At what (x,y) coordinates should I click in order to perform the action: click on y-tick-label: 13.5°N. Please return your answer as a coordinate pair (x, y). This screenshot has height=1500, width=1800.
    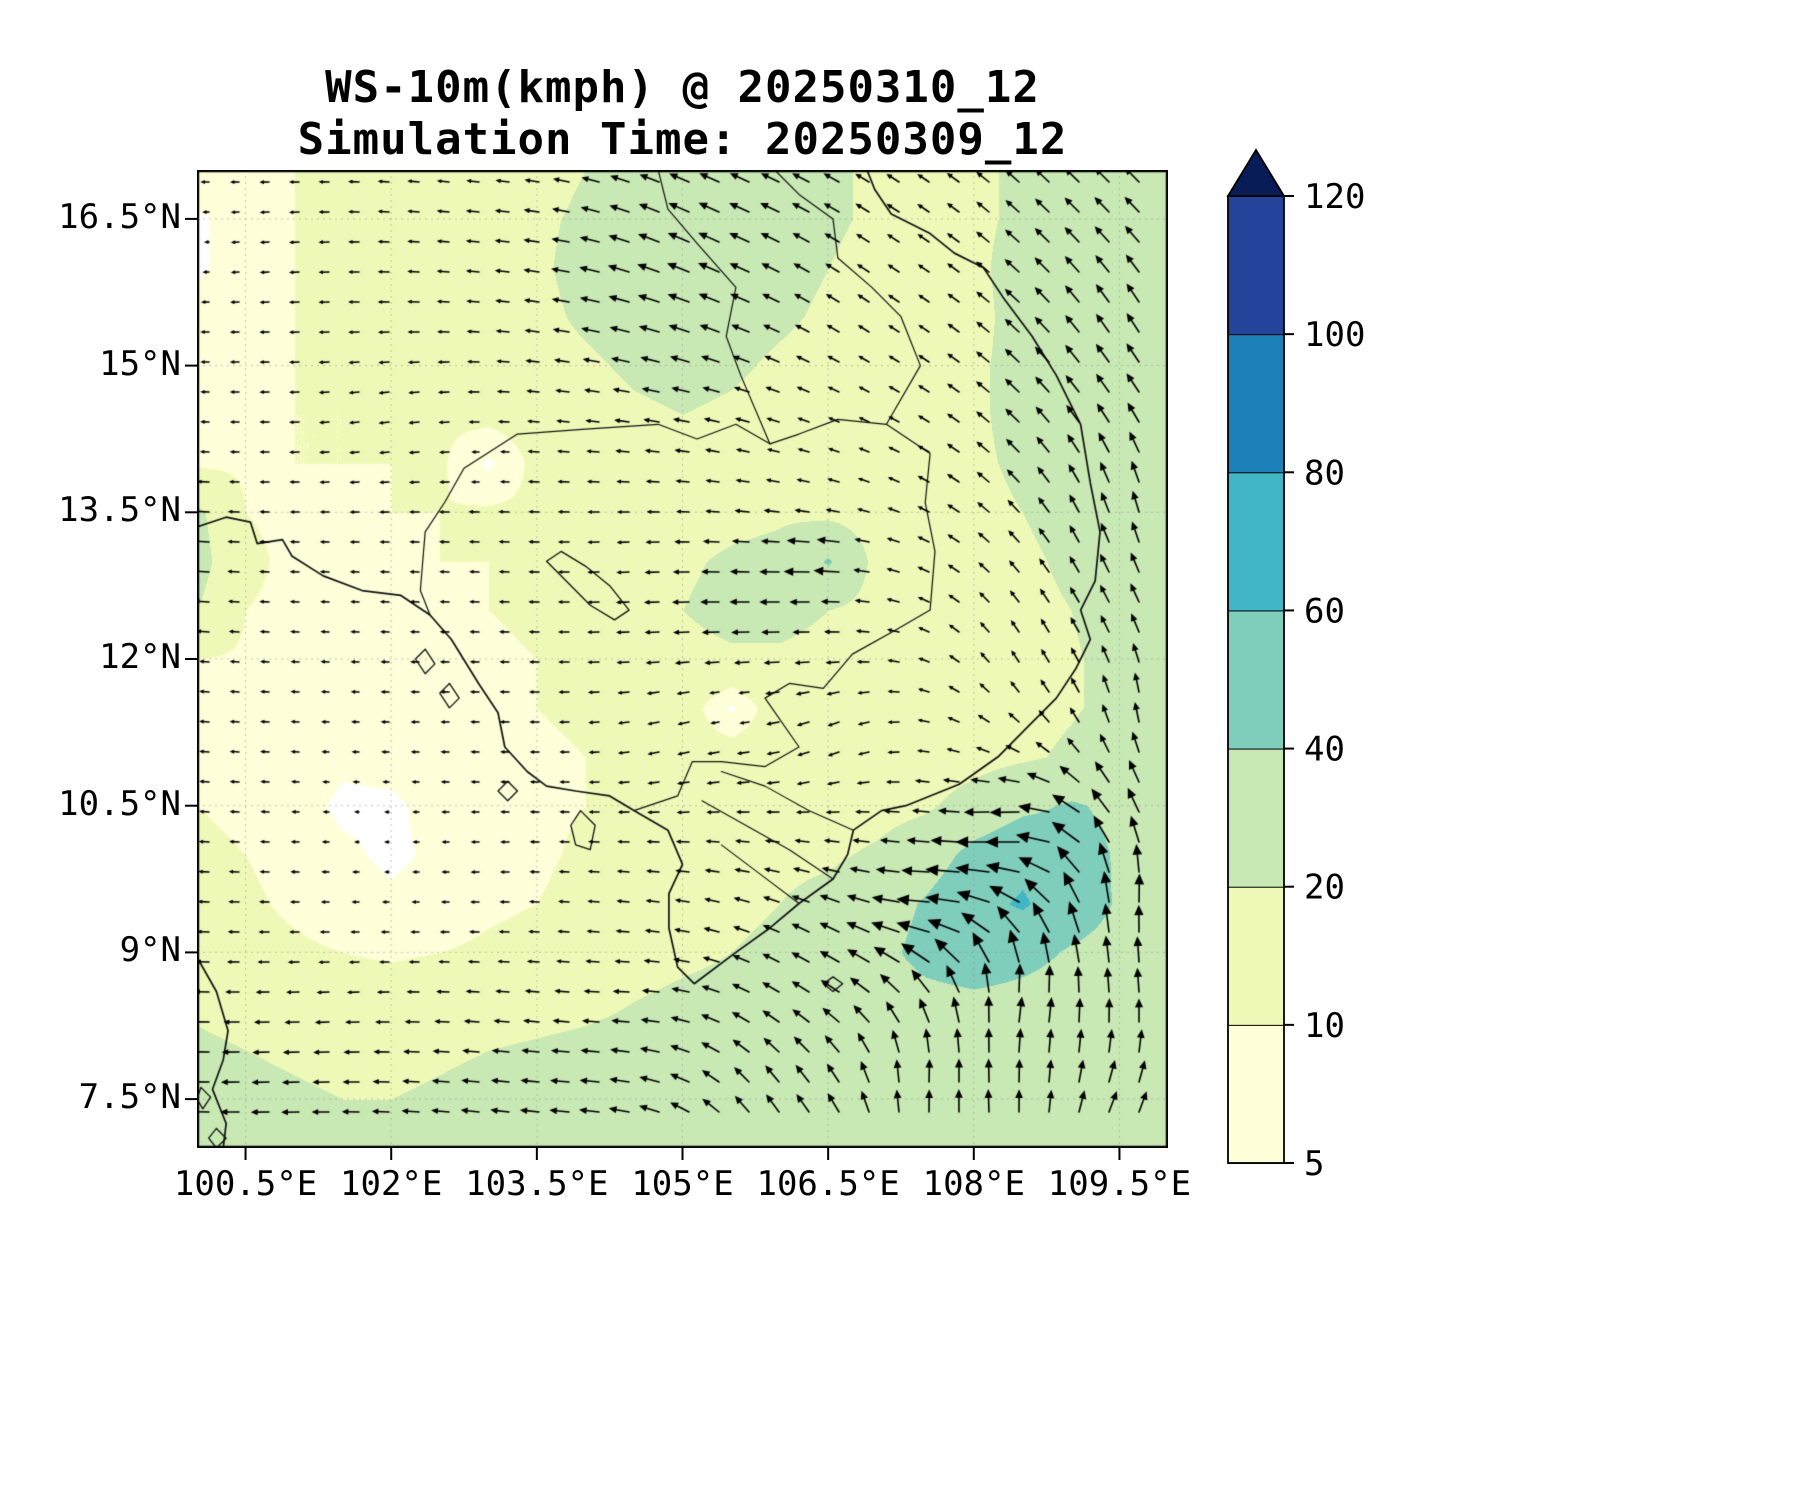
    Looking at the image, I should click on (119, 510).